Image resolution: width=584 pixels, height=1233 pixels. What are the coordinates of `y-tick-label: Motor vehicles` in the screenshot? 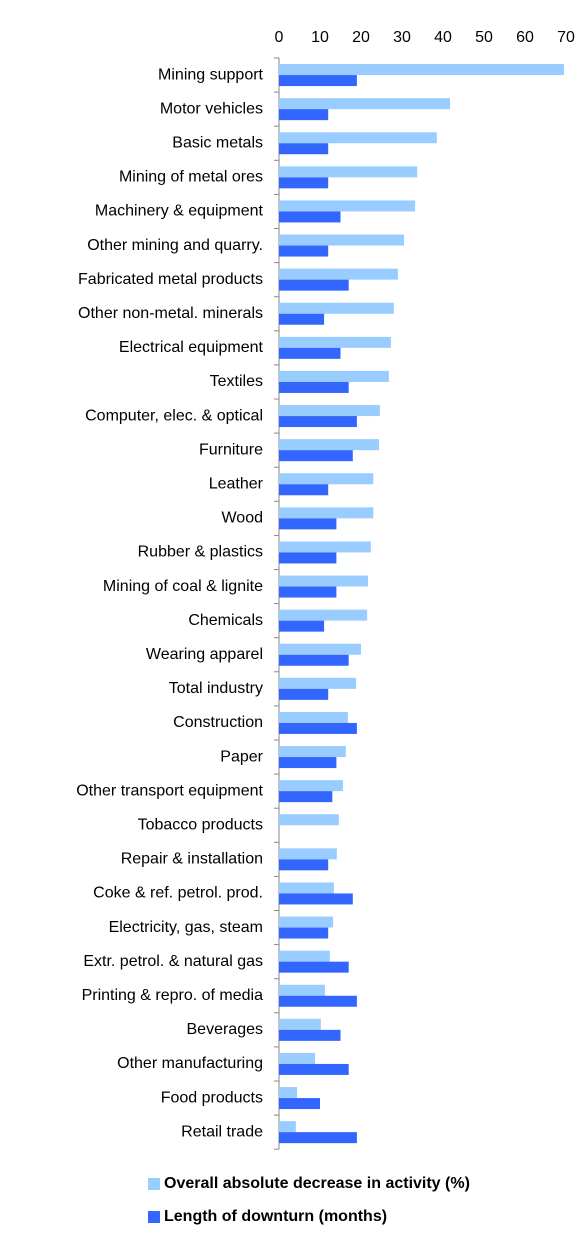 It's located at (211, 108).